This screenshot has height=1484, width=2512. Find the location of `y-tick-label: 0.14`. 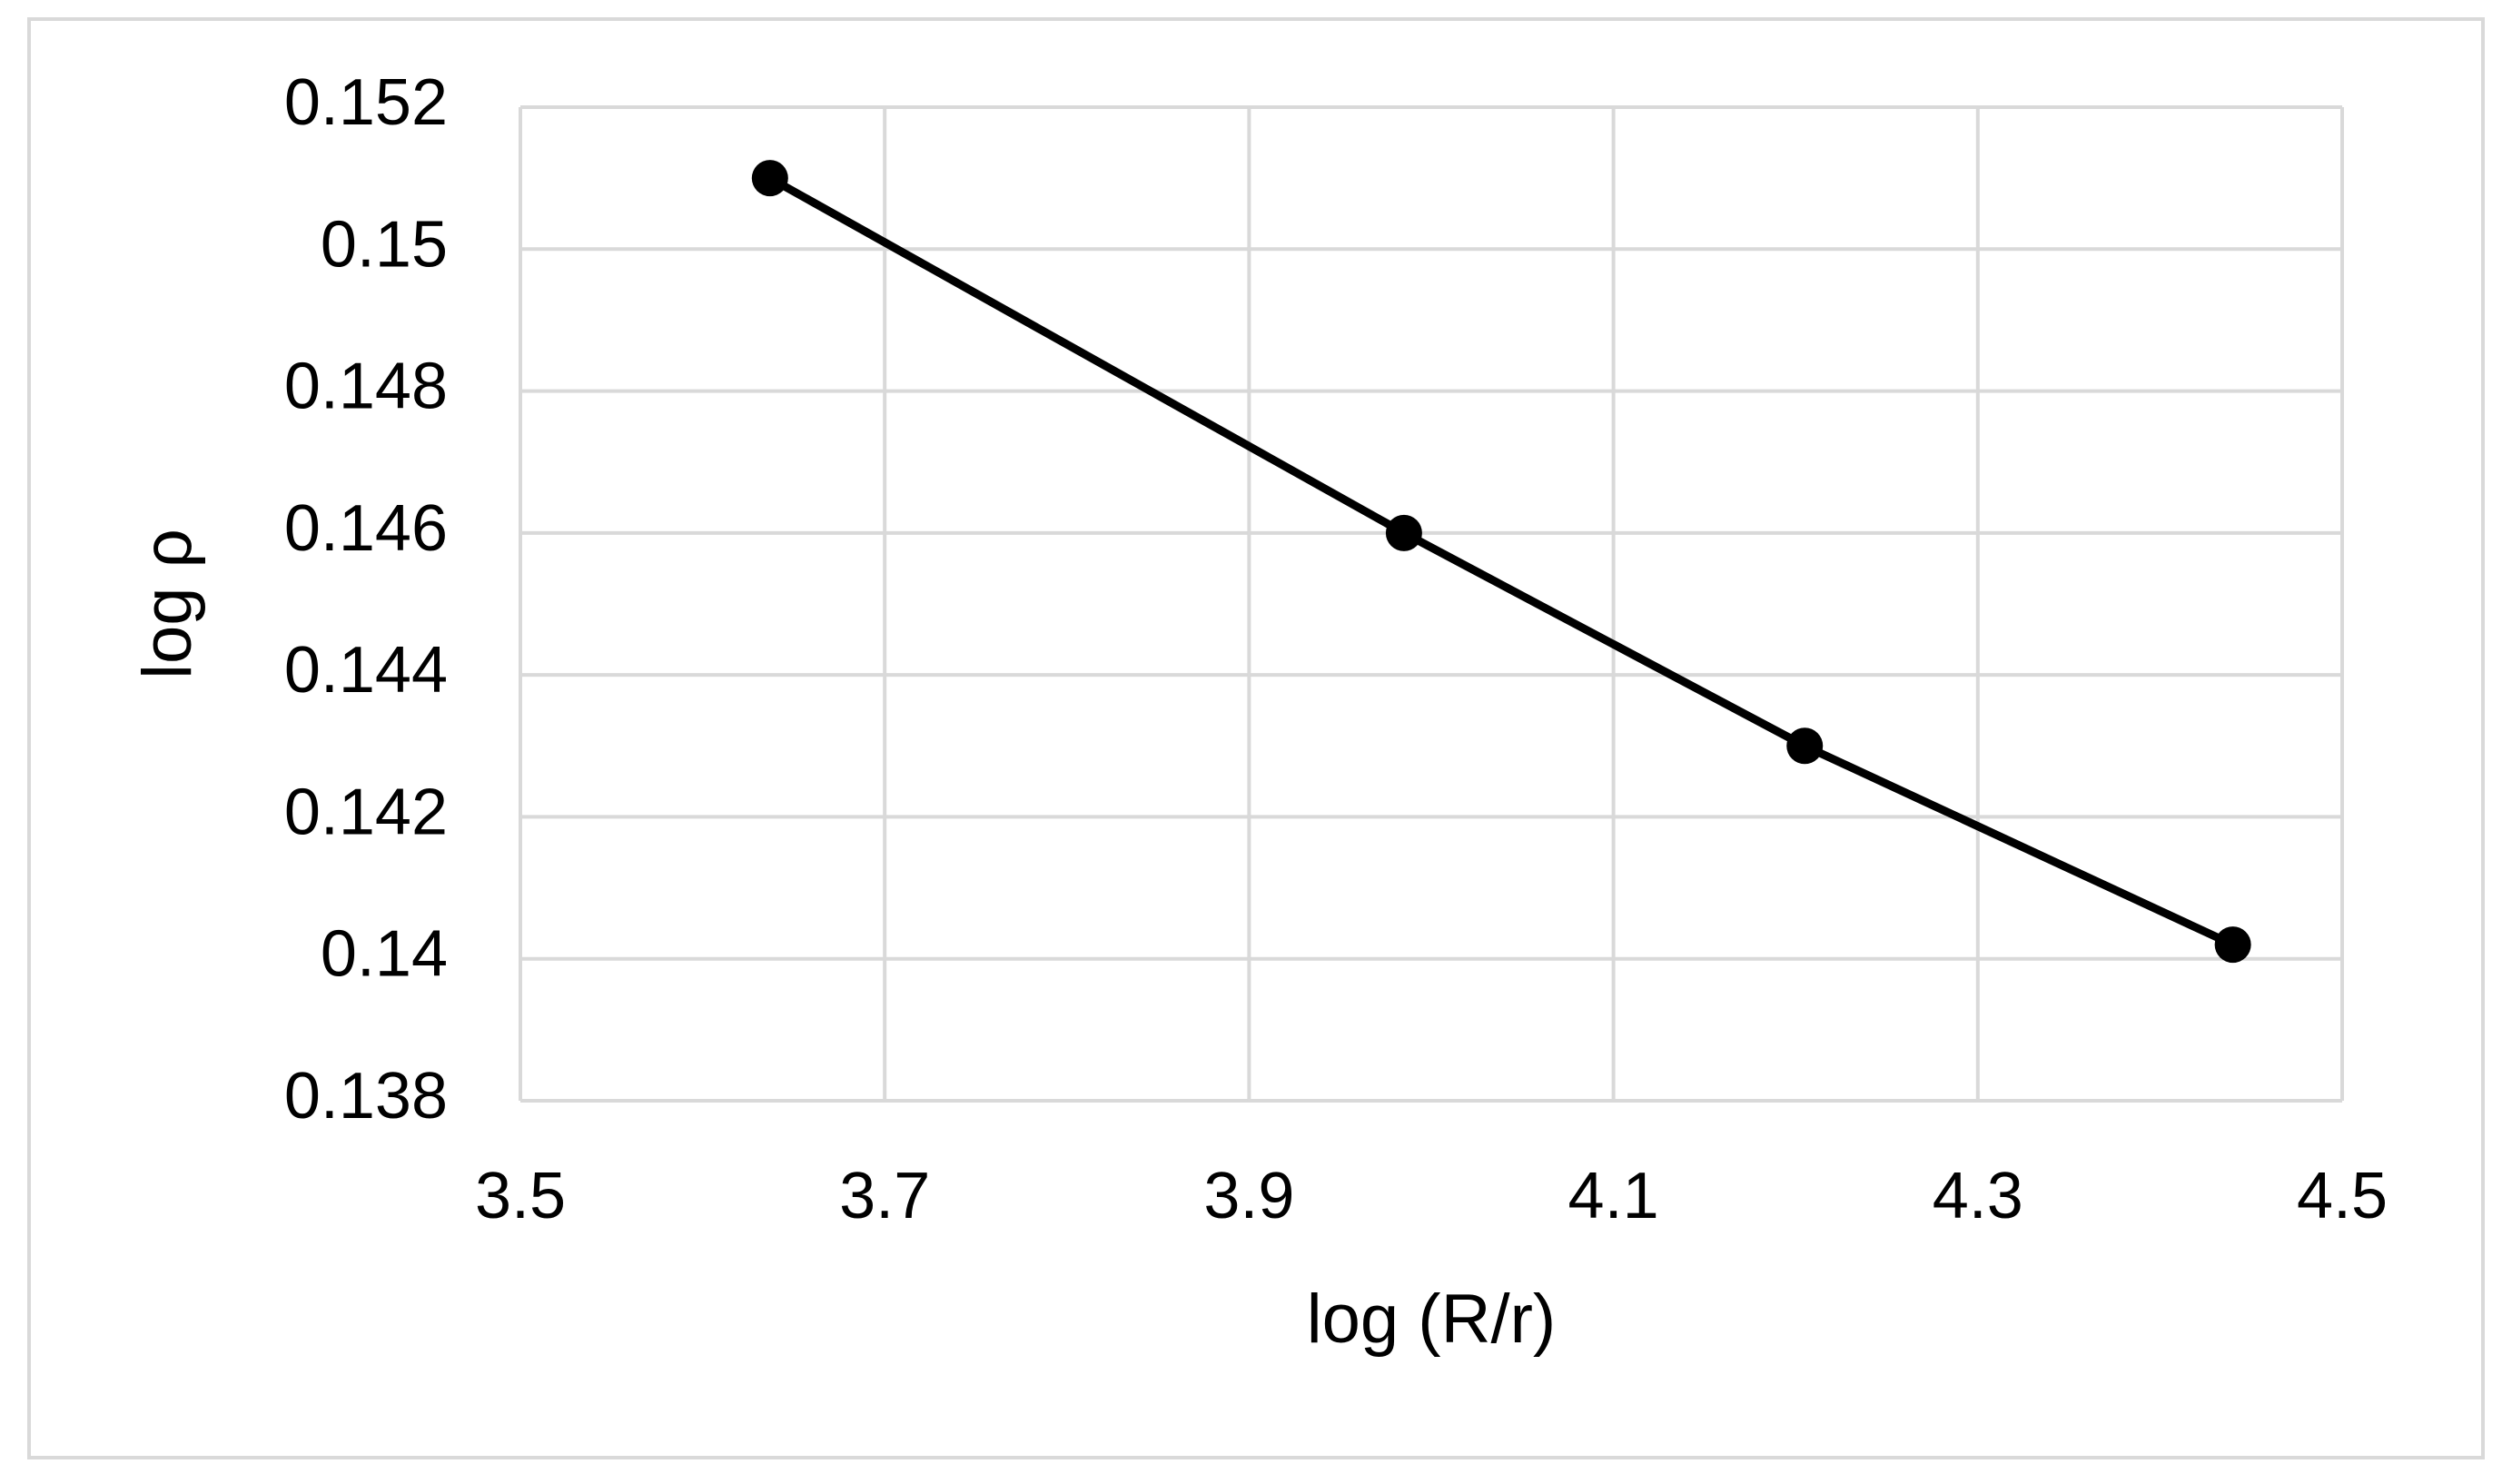

y-tick-label: 0.14 is located at coordinates (384, 954).